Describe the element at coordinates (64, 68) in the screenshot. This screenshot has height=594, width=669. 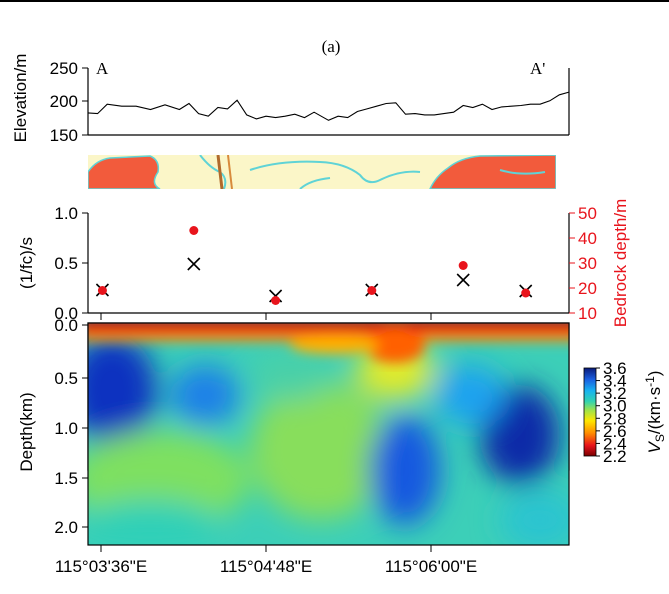
I see `elev-tick-label: 250` at that location.